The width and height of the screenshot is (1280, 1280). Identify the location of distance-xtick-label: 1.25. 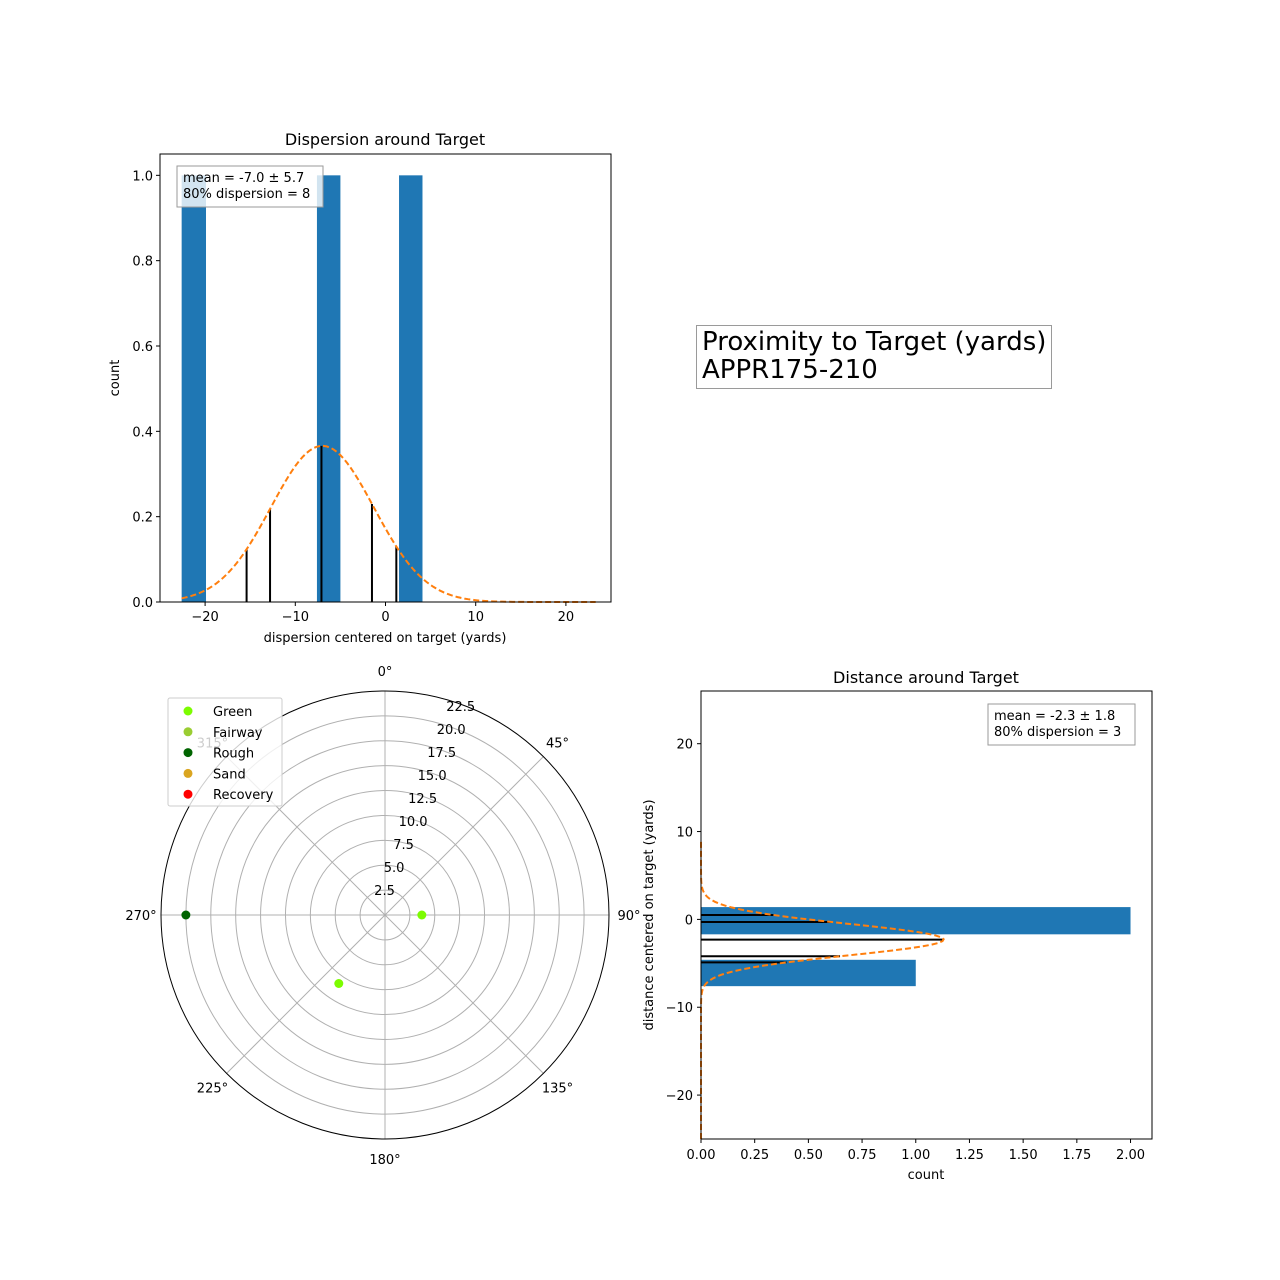
(969, 1155).